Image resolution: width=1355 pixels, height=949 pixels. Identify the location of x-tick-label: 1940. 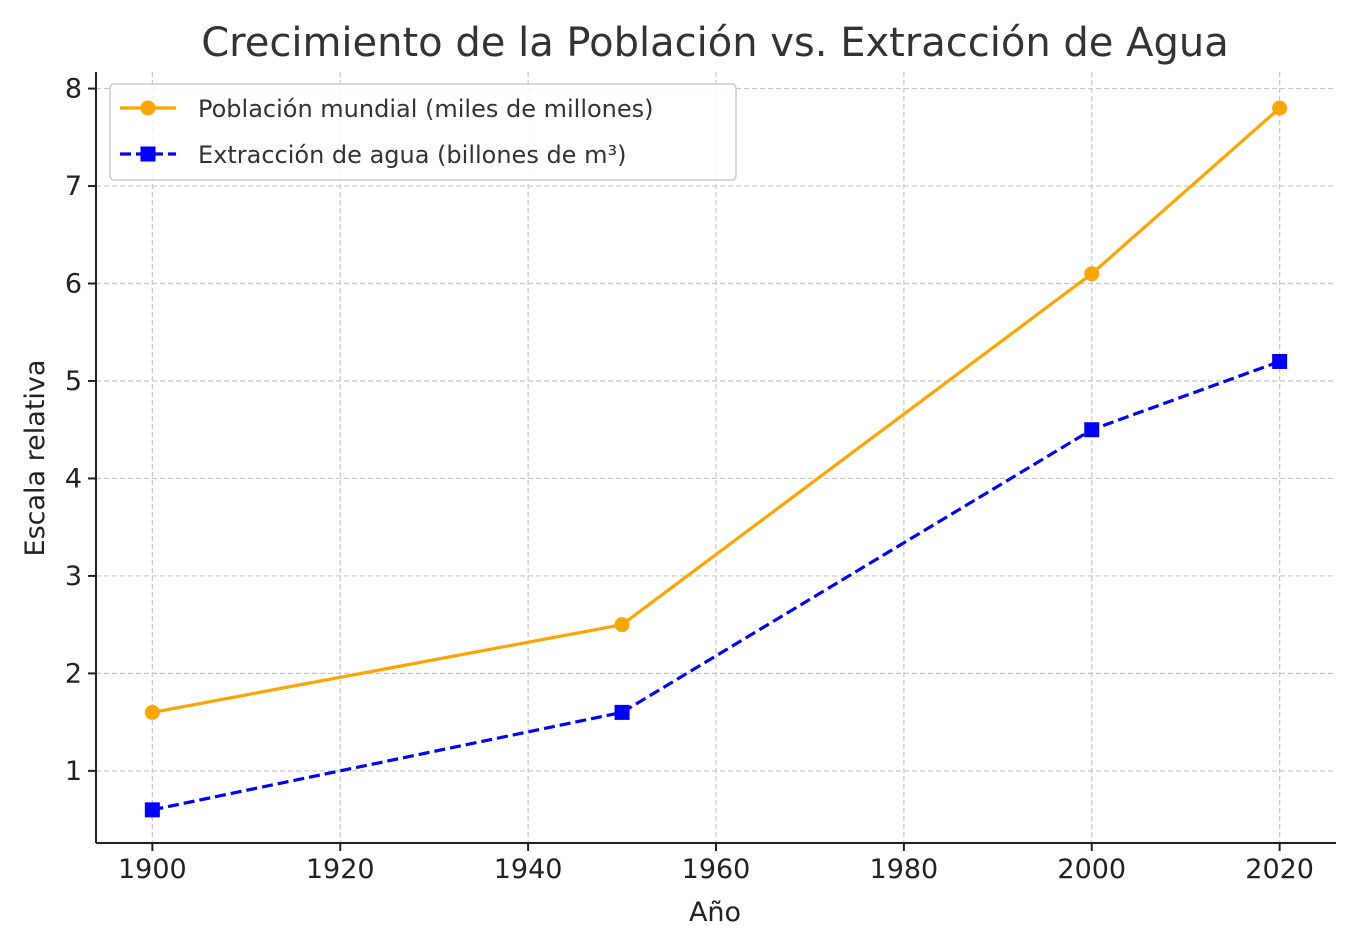
(528, 869).